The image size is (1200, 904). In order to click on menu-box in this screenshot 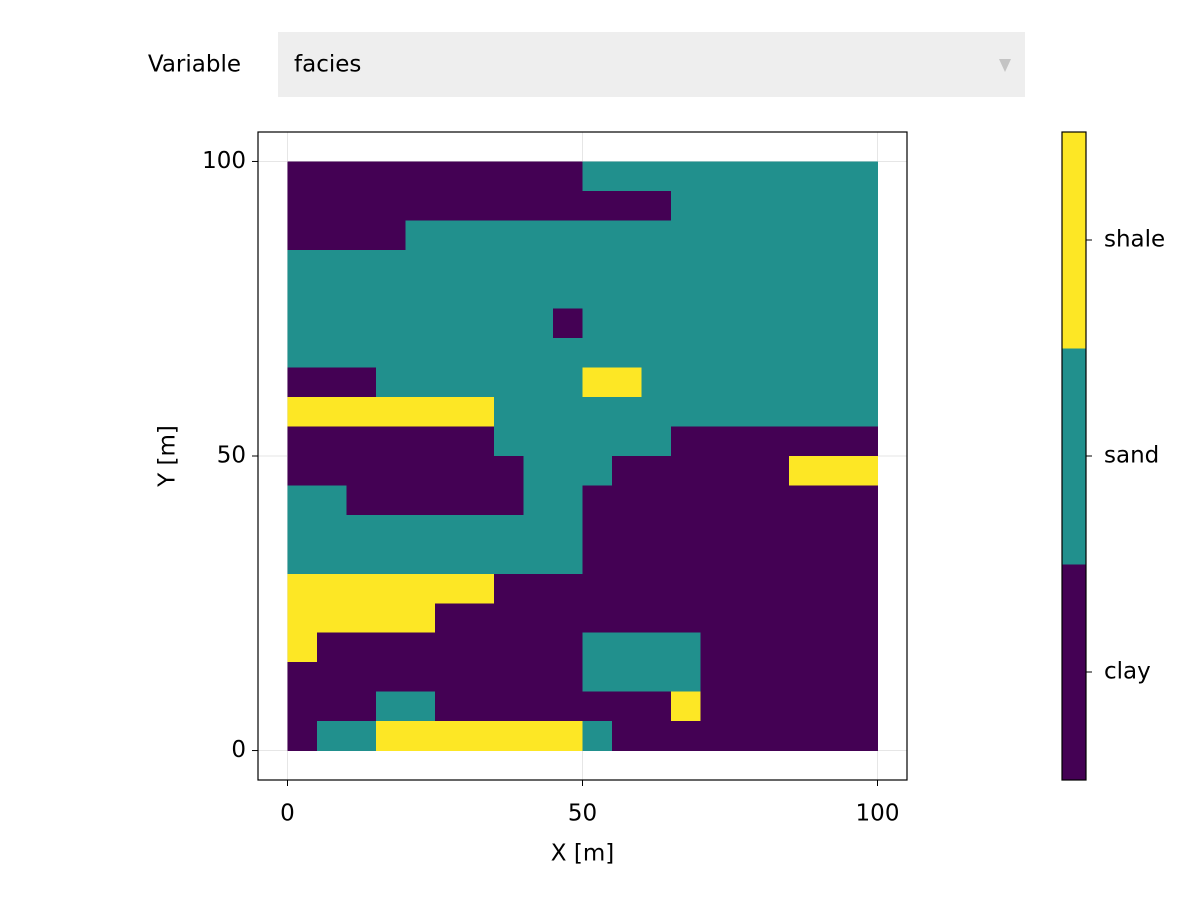, I will do `click(651, 64)`.